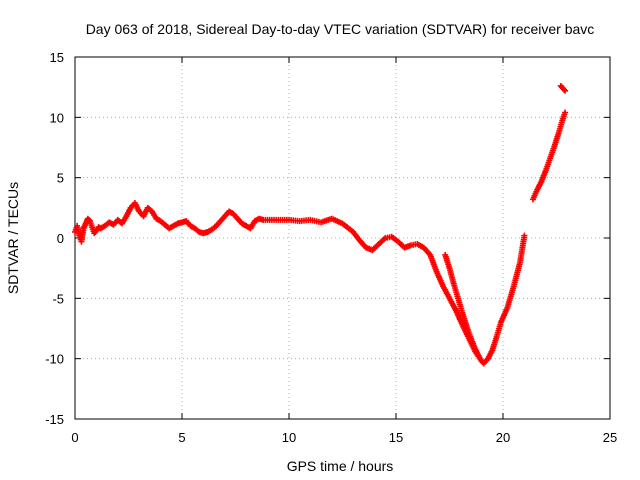 This screenshot has width=640, height=480. Describe the element at coordinates (396, 437) in the screenshot. I see `x-tick-label: 15` at that location.